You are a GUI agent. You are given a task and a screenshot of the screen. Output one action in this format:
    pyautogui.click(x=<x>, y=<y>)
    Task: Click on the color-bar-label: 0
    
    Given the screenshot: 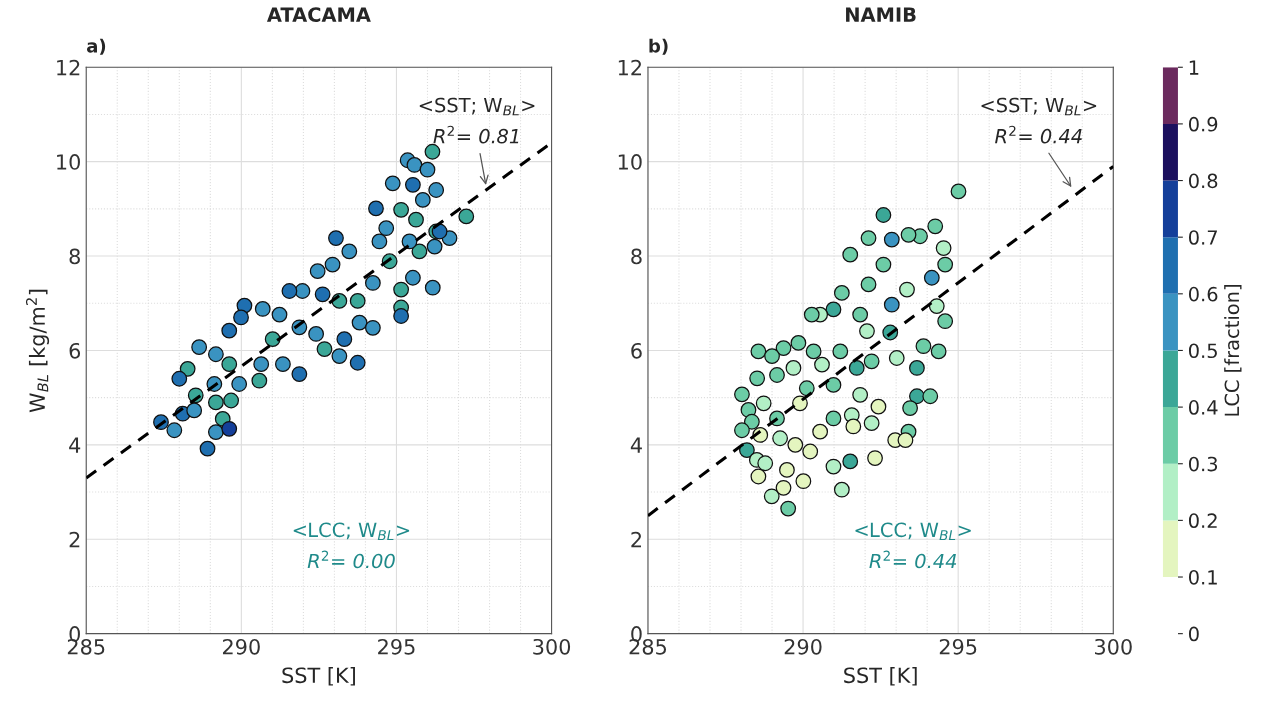 What is the action you would take?
    pyautogui.click(x=1193, y=634)
    